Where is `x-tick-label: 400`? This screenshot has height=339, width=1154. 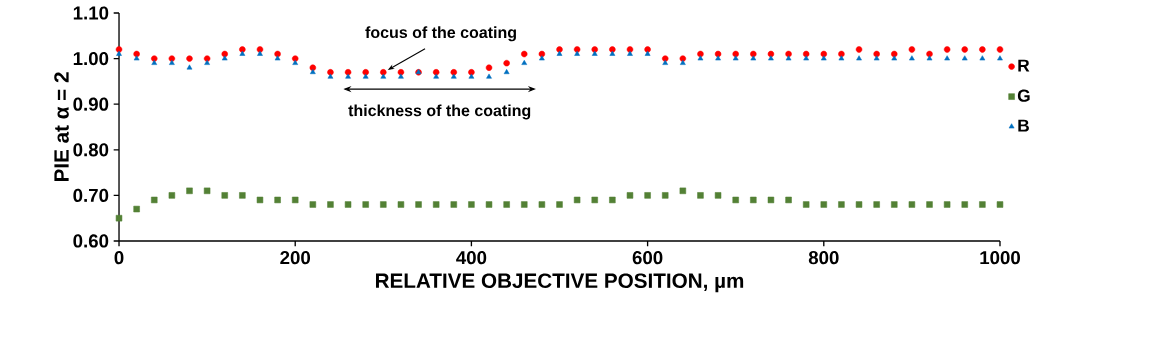
x-tick-label: 400 is located at coordinates (471, 258).